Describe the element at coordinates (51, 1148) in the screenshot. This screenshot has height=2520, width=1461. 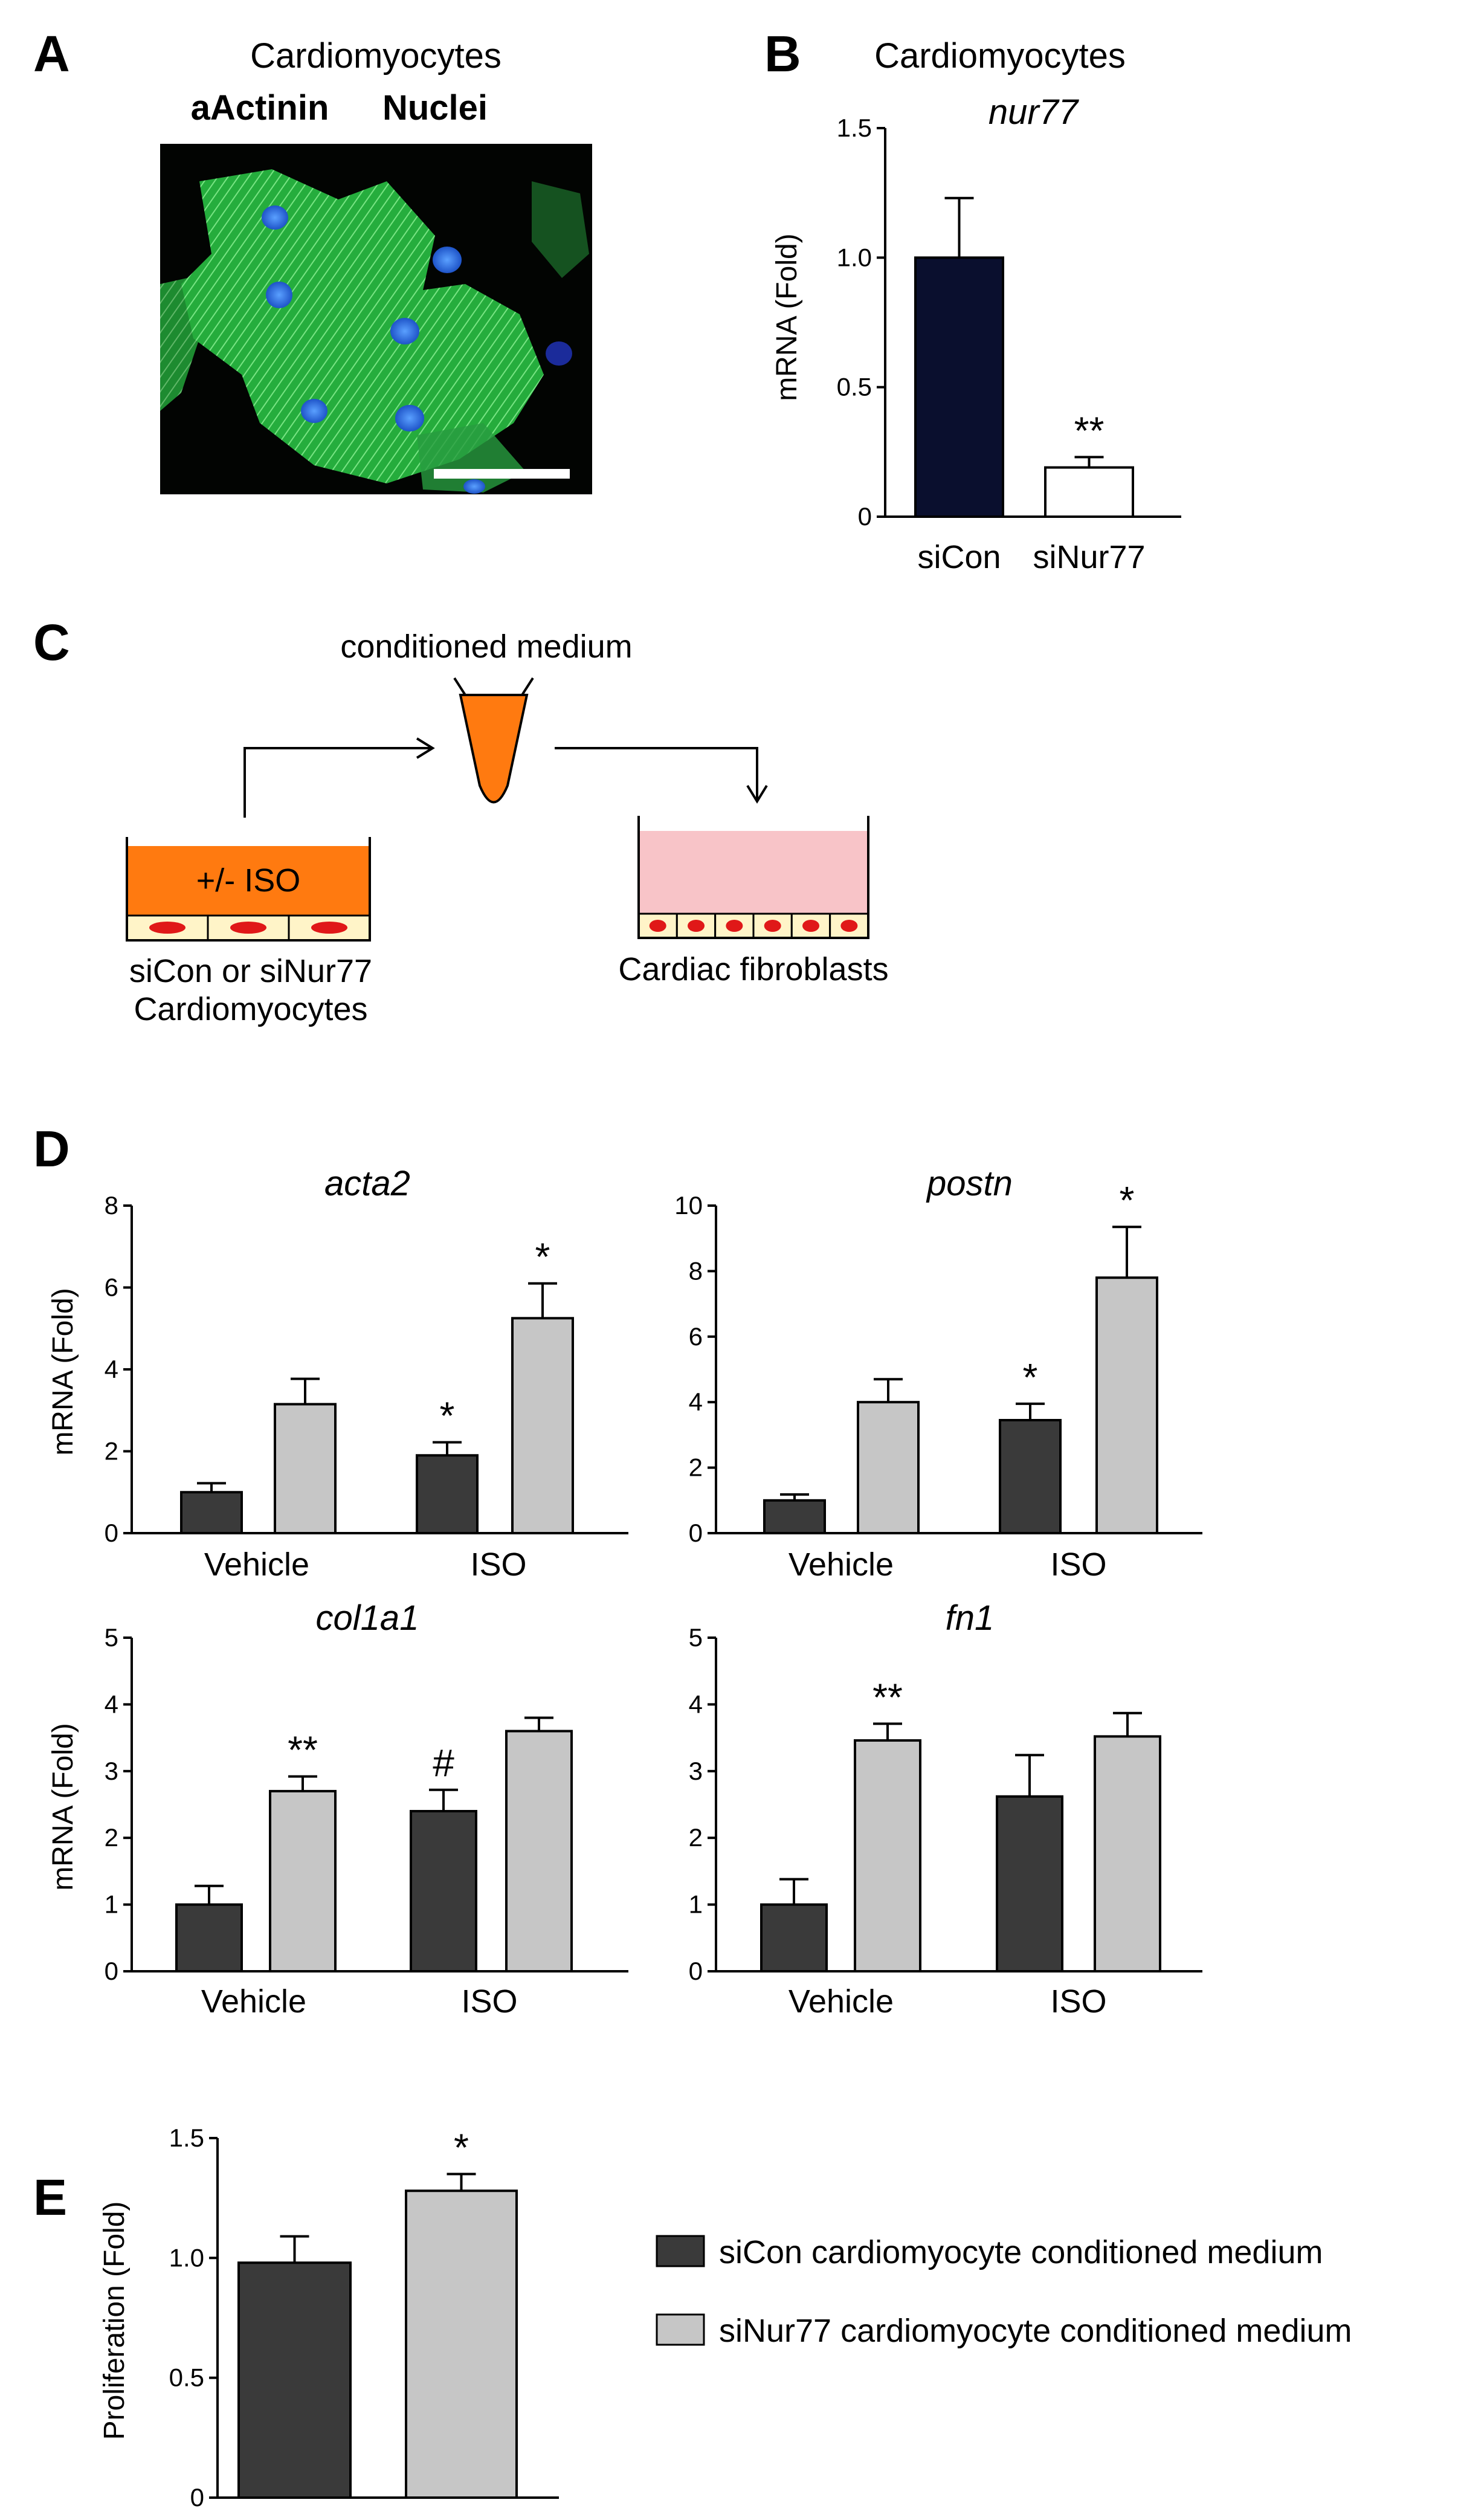
I see `panel-letter-d: D` at that location.